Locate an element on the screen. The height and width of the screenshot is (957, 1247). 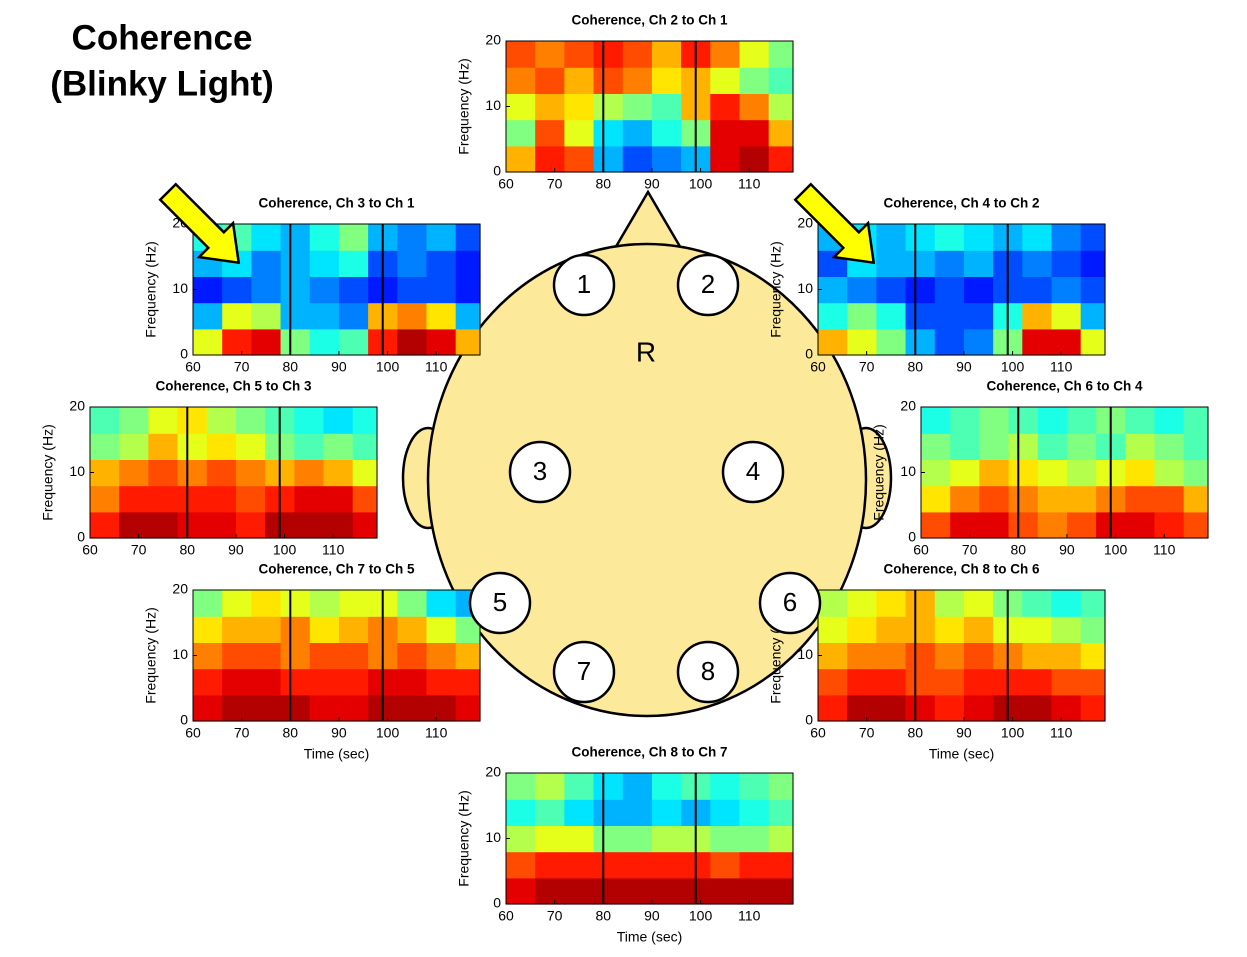
x-tick-label: 70 is located at coordinates (970, 550).